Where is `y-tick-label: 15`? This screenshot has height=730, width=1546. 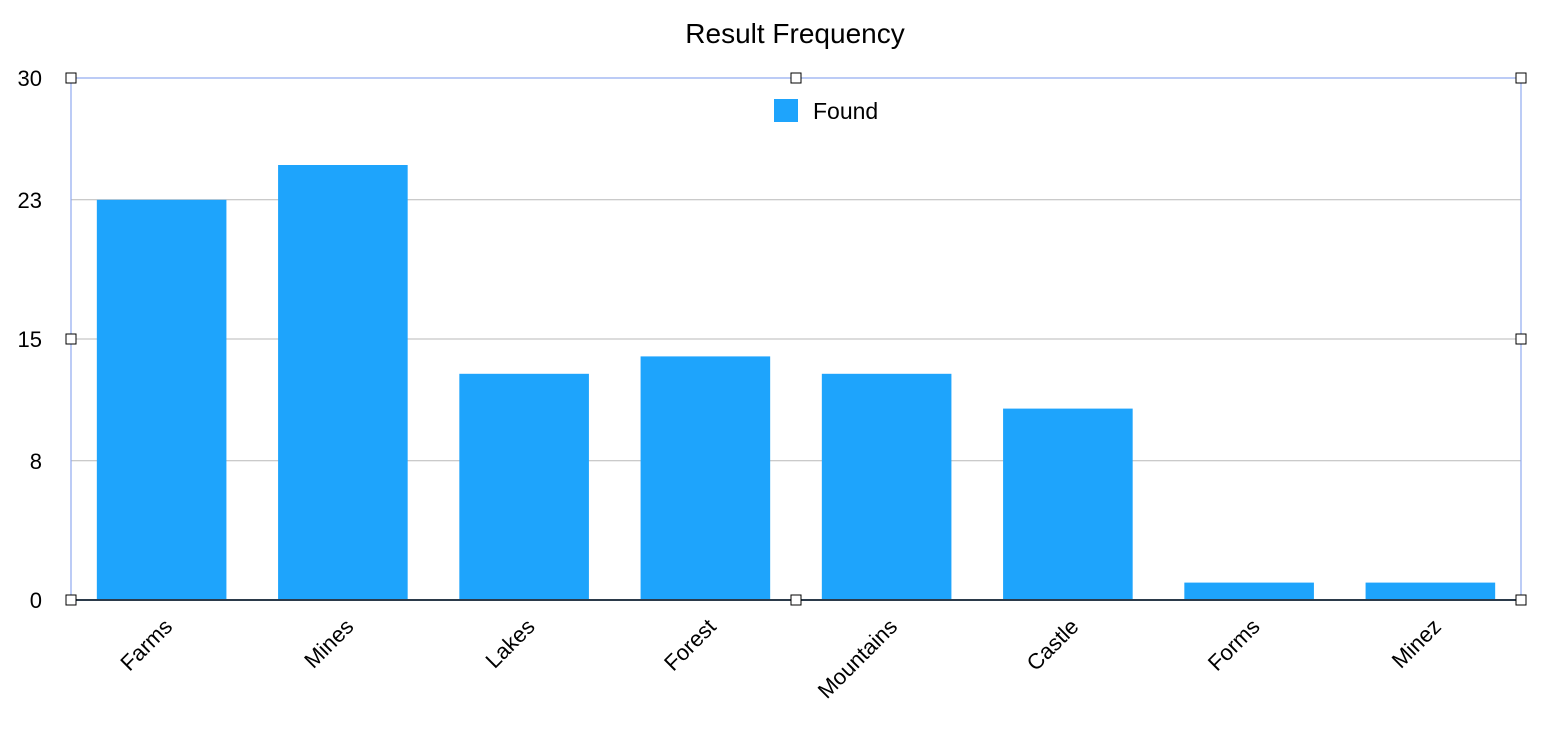 y-tick-label: 15 is located at coordinates (30, 339).